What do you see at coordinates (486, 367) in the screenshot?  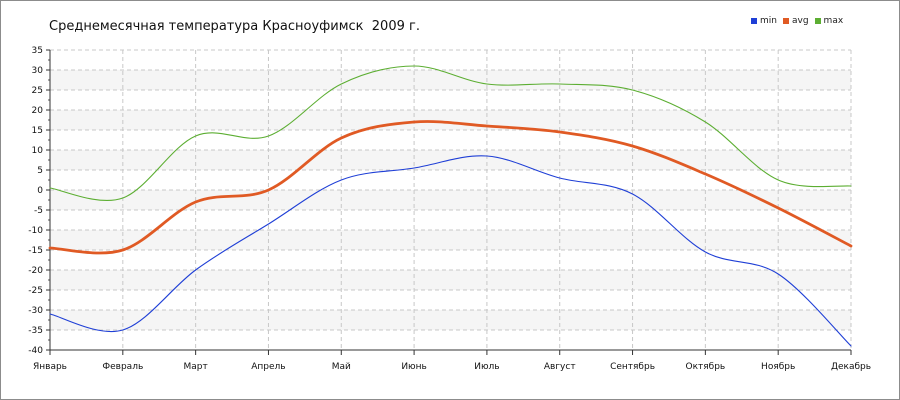 I see `x-tick-label: Июль` at bounding box center [486, 367].